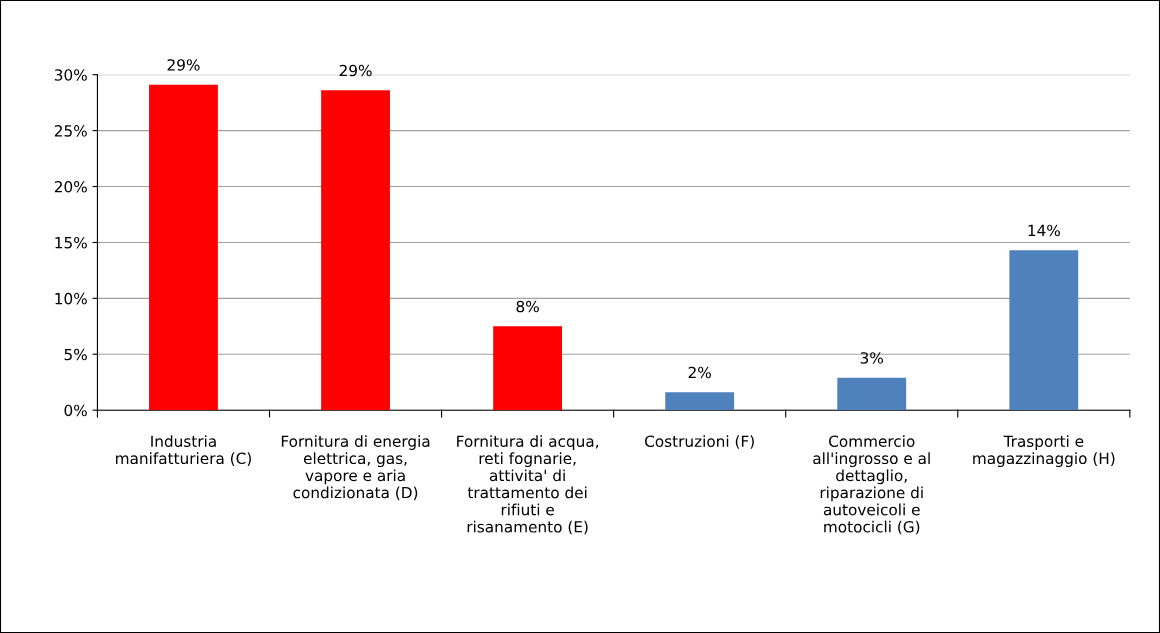 The height and width of the screenshot is (633, 1160). Describe the element at coordinates (699, 442) in the screenshot. I see `x-tick-label: Costruzioni (F)` at that location.